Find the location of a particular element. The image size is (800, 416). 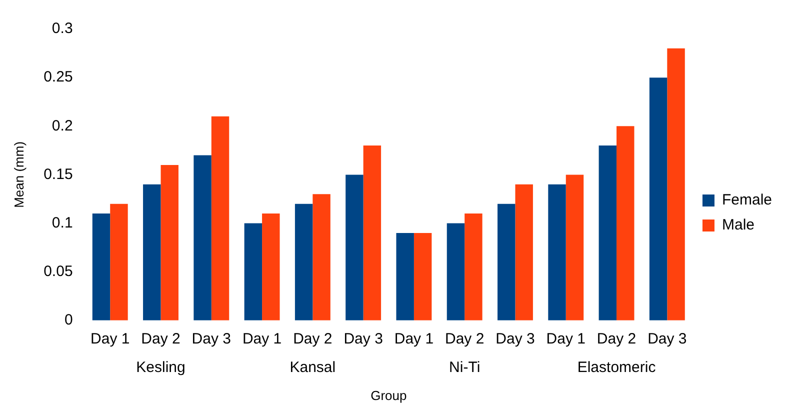

legend-label: Female is located at coordinates (747, 200).